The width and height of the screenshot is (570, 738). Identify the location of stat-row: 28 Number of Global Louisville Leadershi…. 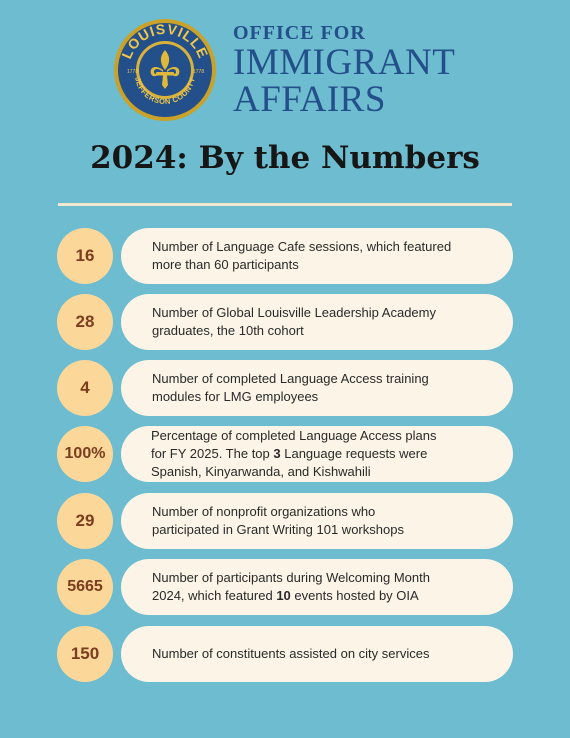
(286, 322).